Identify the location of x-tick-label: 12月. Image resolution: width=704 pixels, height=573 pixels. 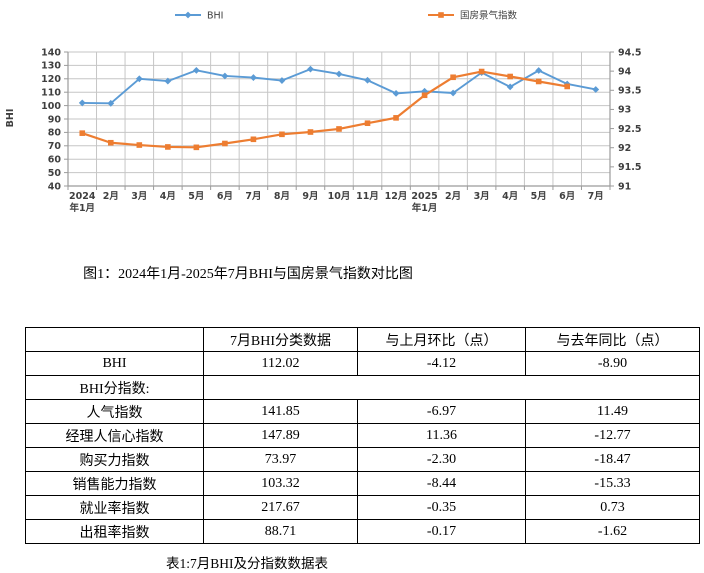
(396, 196).